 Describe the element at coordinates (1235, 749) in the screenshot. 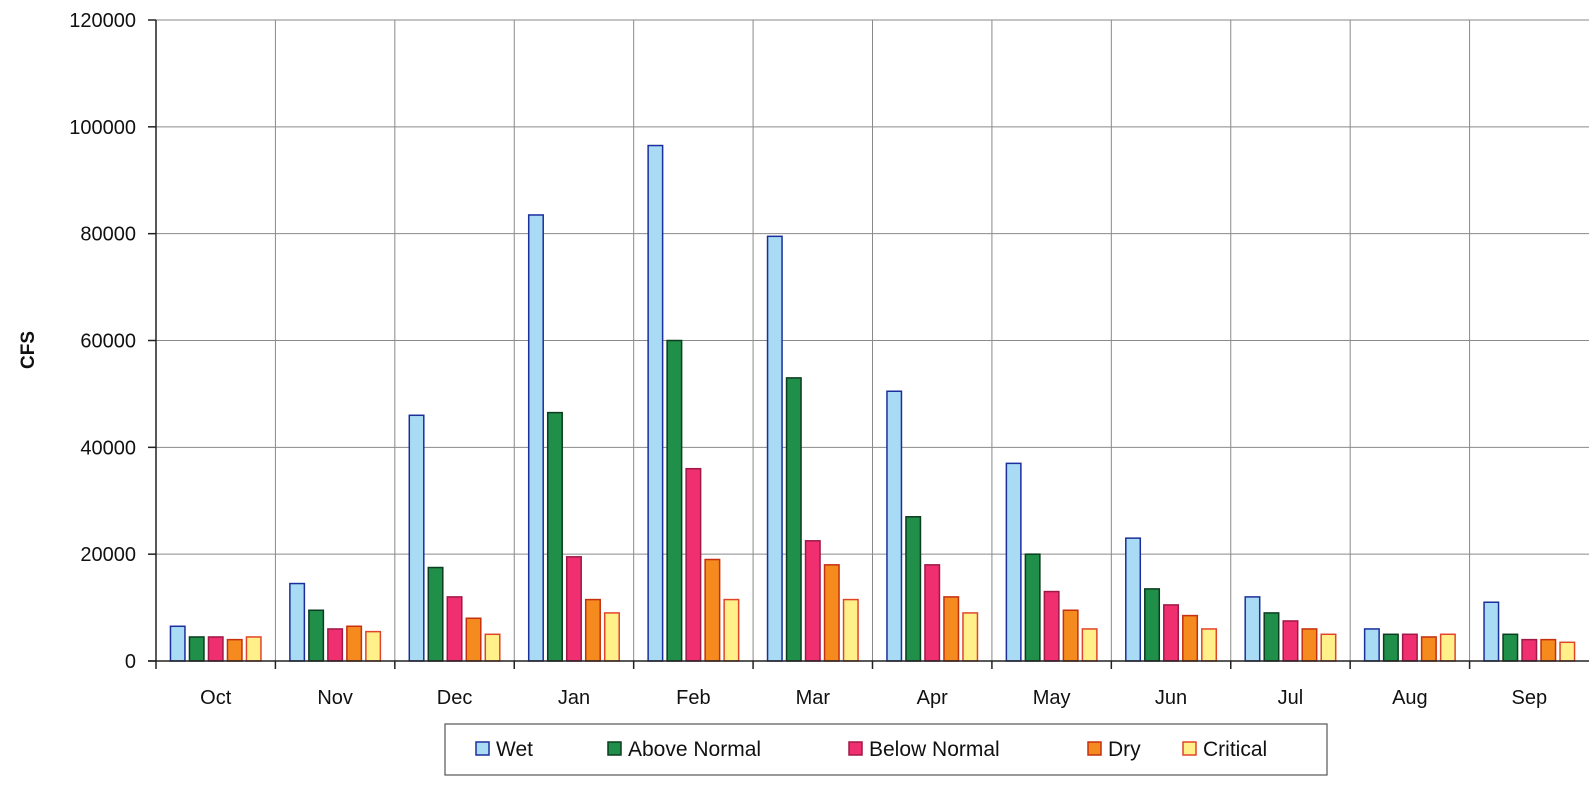

I see `legend-label: Critical` at that location.